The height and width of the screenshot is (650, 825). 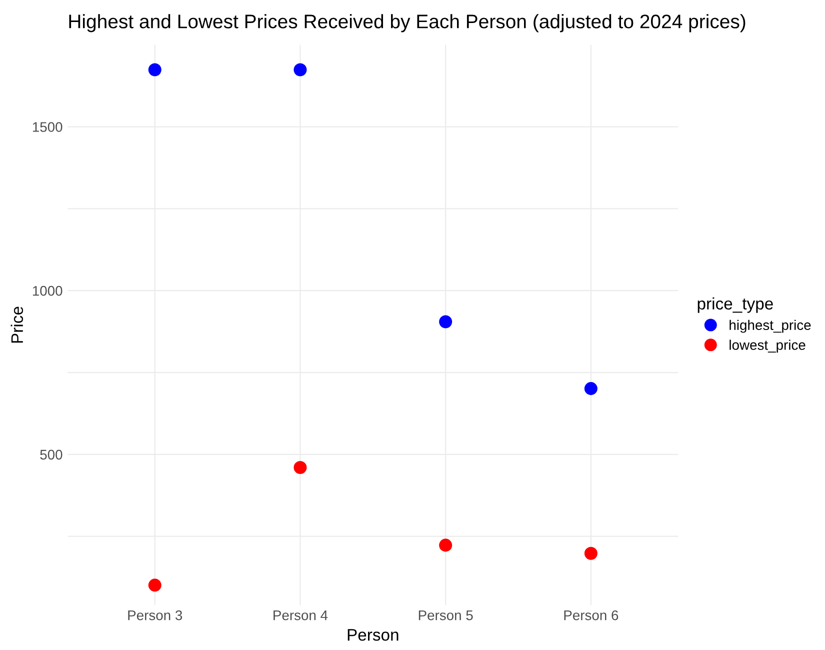 I want to click on y-tick-label: 1000, so click(x=47, y=291).